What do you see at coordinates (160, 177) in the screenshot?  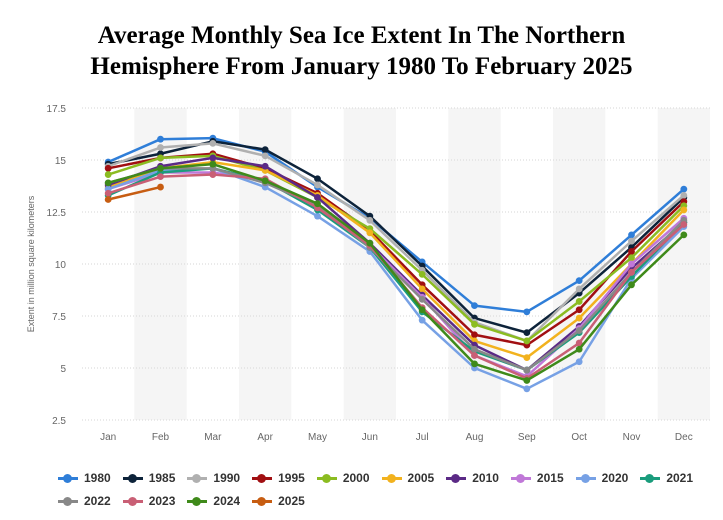 I see `data-point-2023-feb` at bounding box center [160, 177].